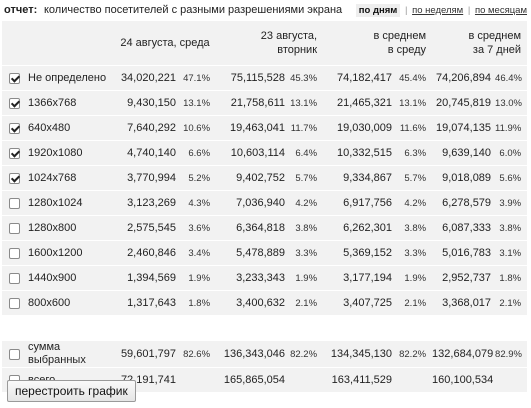 This screenshot has width=531, height=408. What do you see at coordinates (70, 203) in the screenshot?
I see `resolution-name: 1280x1024` at bounding box center [70, 203].